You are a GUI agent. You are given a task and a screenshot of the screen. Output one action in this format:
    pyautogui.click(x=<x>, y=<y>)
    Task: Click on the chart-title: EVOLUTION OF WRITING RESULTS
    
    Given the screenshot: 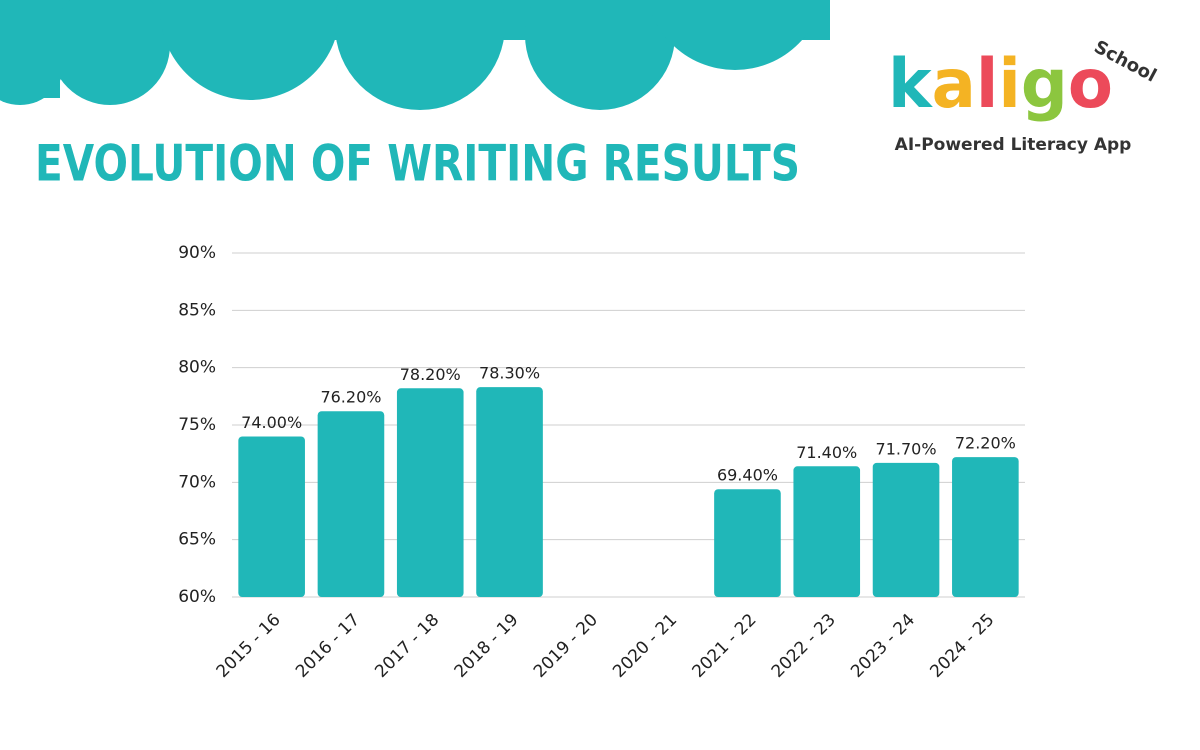 What is the action you would take?
    pyautogui.click(x=417, y=164)
    